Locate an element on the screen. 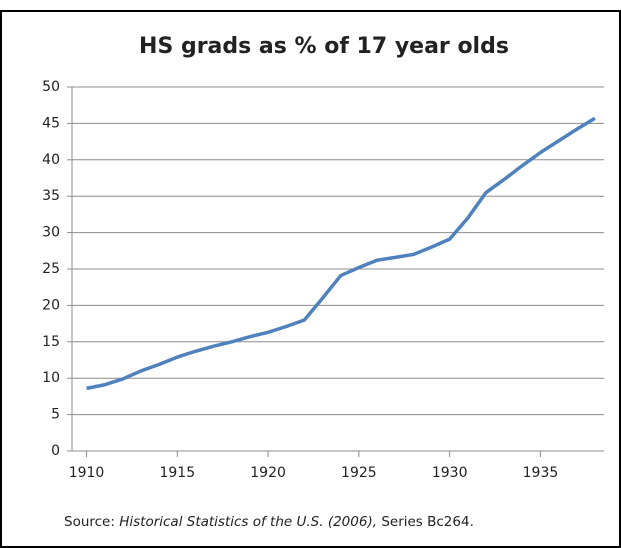 This screenshot has width=621, height=548. chart-title: HS grads as % of 17 year olds is located at coordinates (324, 46).